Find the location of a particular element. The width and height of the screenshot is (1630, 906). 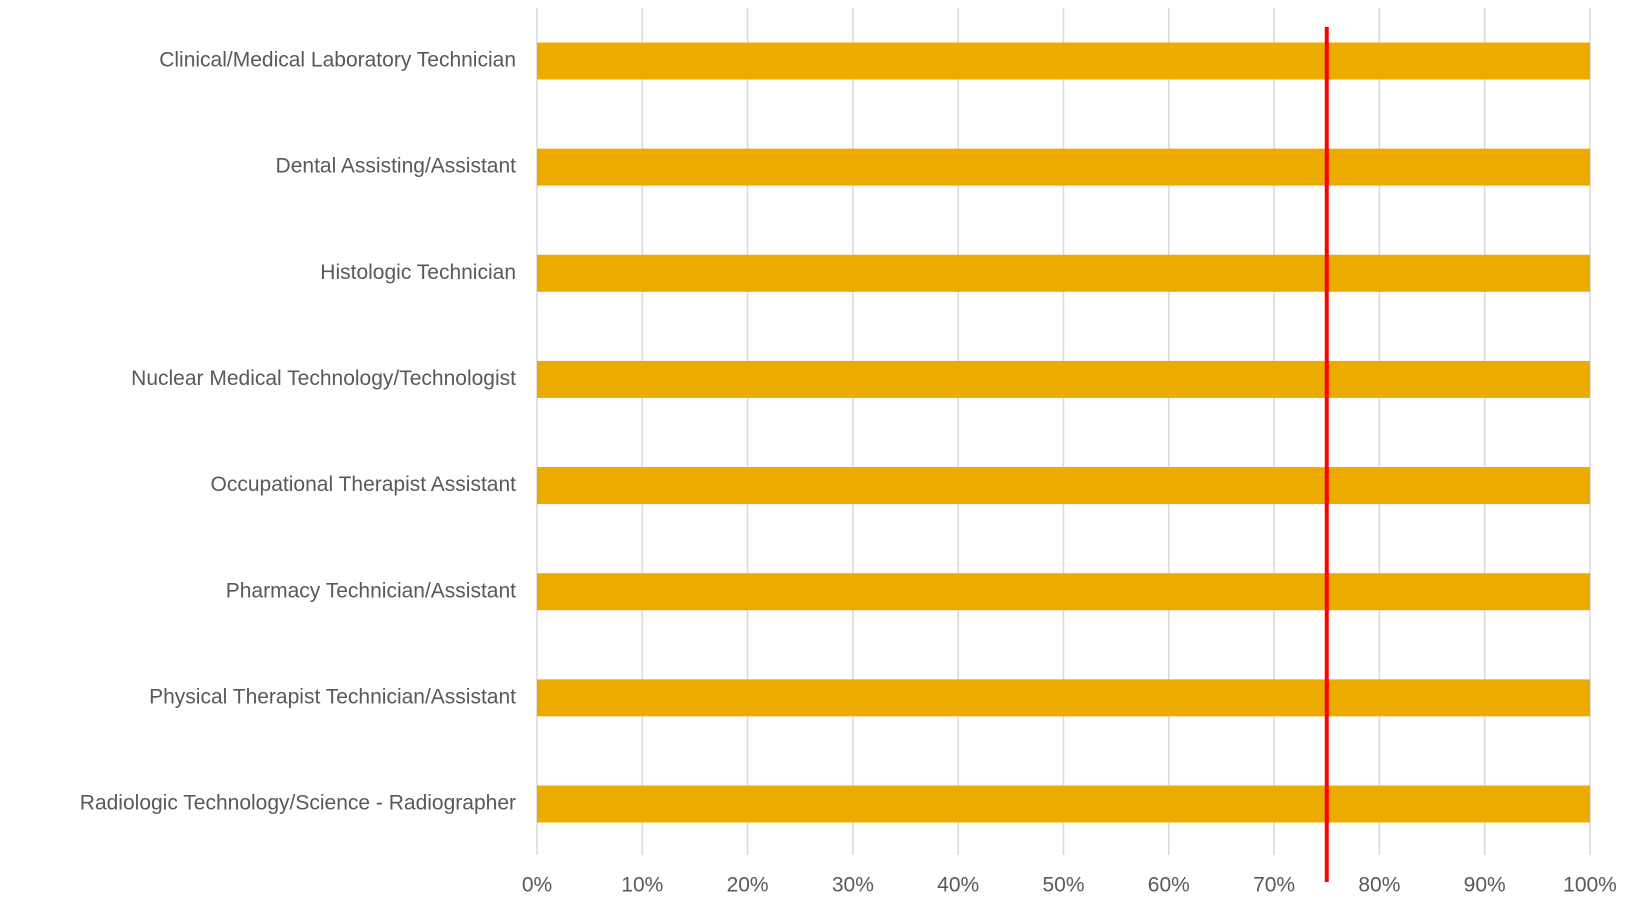

y-tick-label: Clinical/Medical Laboratory Technician is located at coordinates (337, 60).